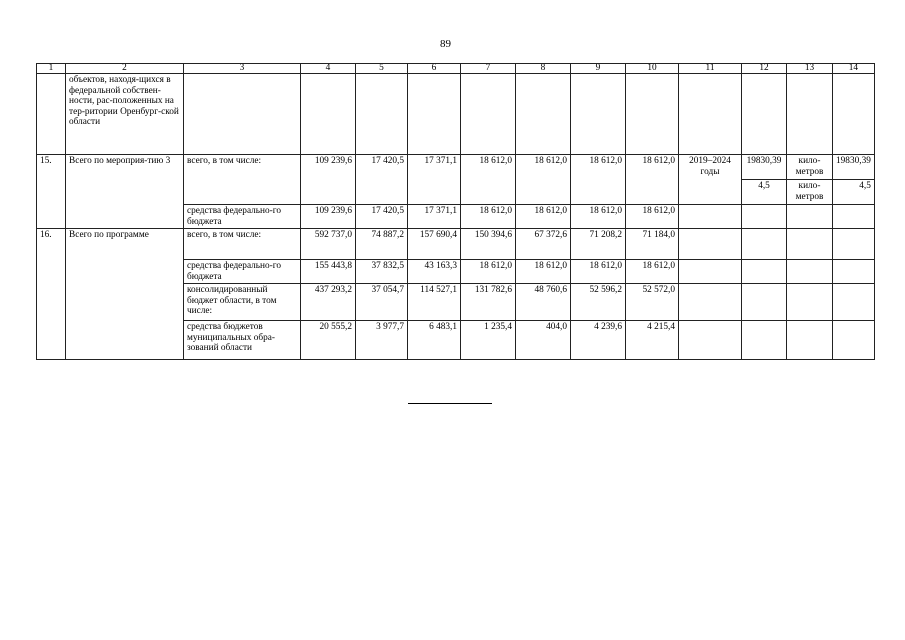 The height and width of the screenshot is (640, 905). I want to click on cell-value: 155 443,8, so click(328, 271).